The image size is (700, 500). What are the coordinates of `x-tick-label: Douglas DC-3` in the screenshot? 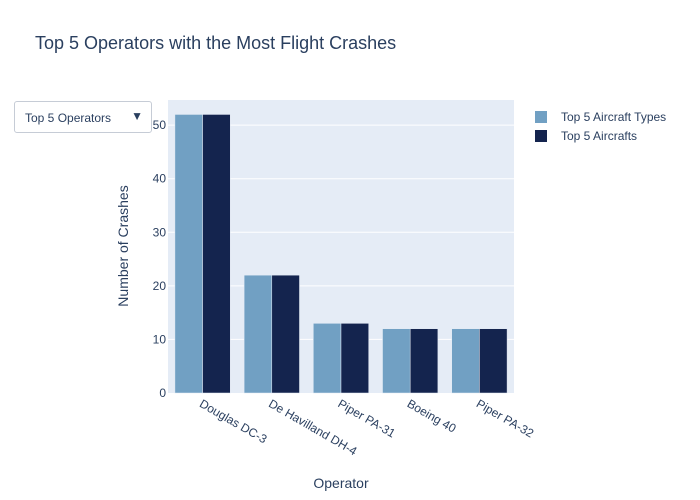 It's located at (233, 421).